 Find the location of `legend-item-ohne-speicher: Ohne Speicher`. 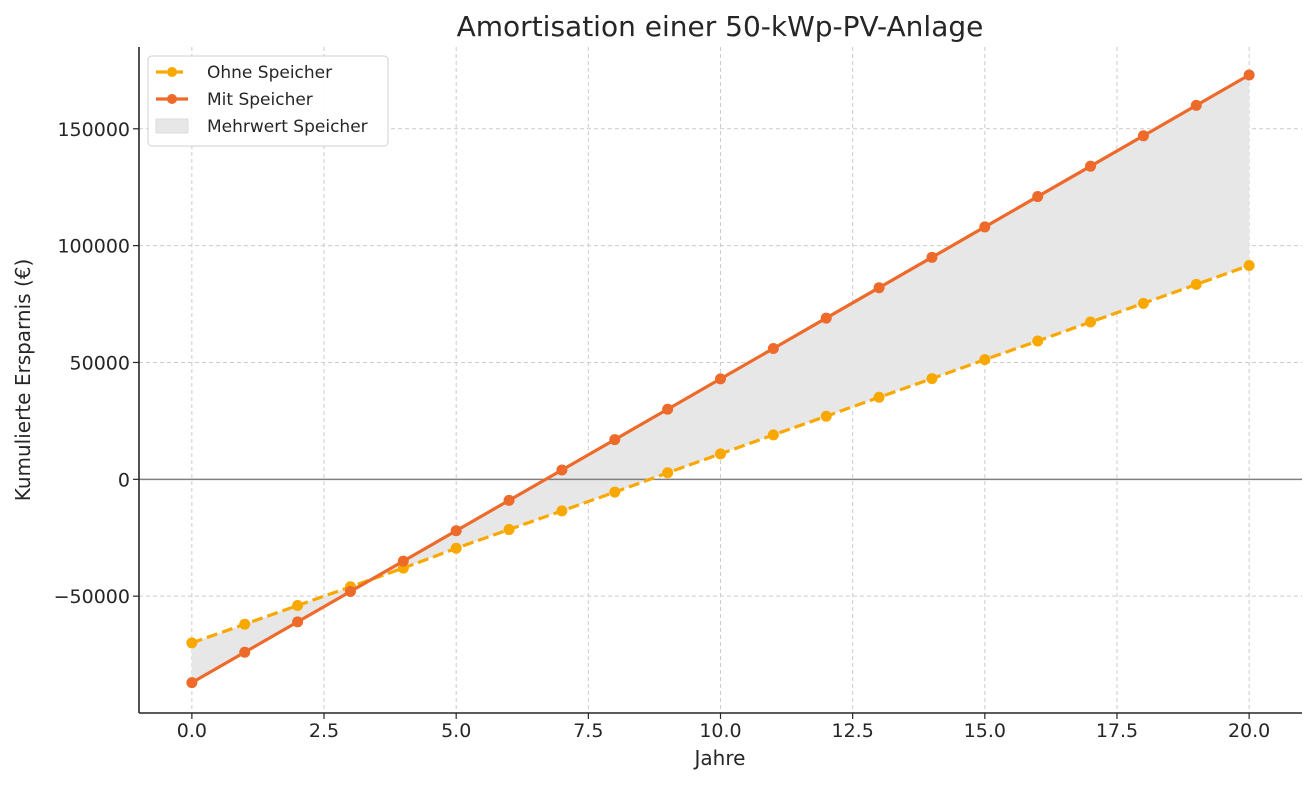

legend-item-ohne-speicher: Ohne Speicher is located at coordinates (244, 73).